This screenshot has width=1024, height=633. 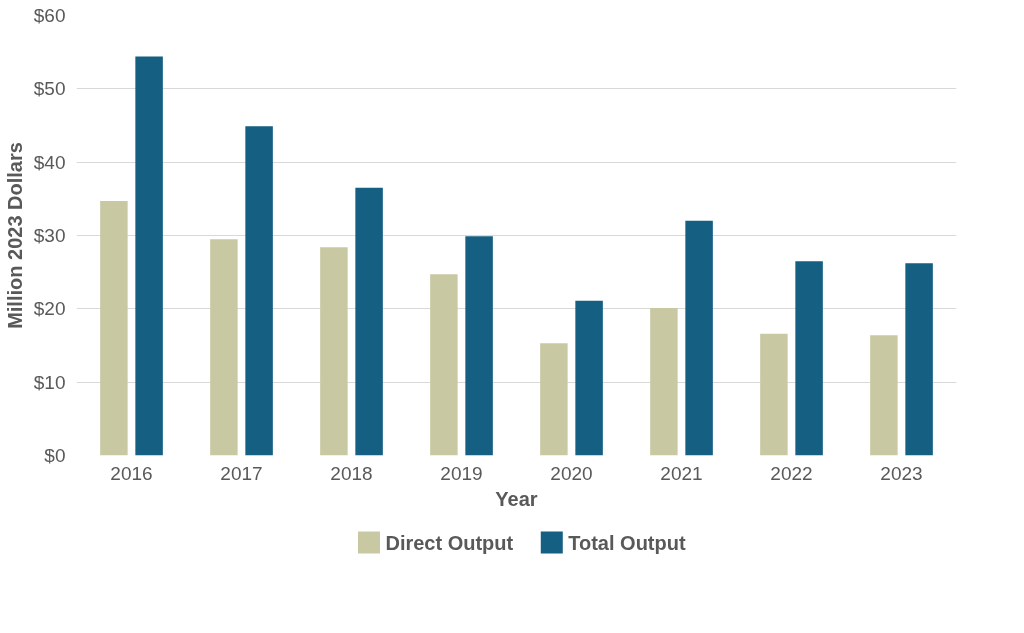 I want to click on x-tick-label: 2019, so click(x=461, y=473).